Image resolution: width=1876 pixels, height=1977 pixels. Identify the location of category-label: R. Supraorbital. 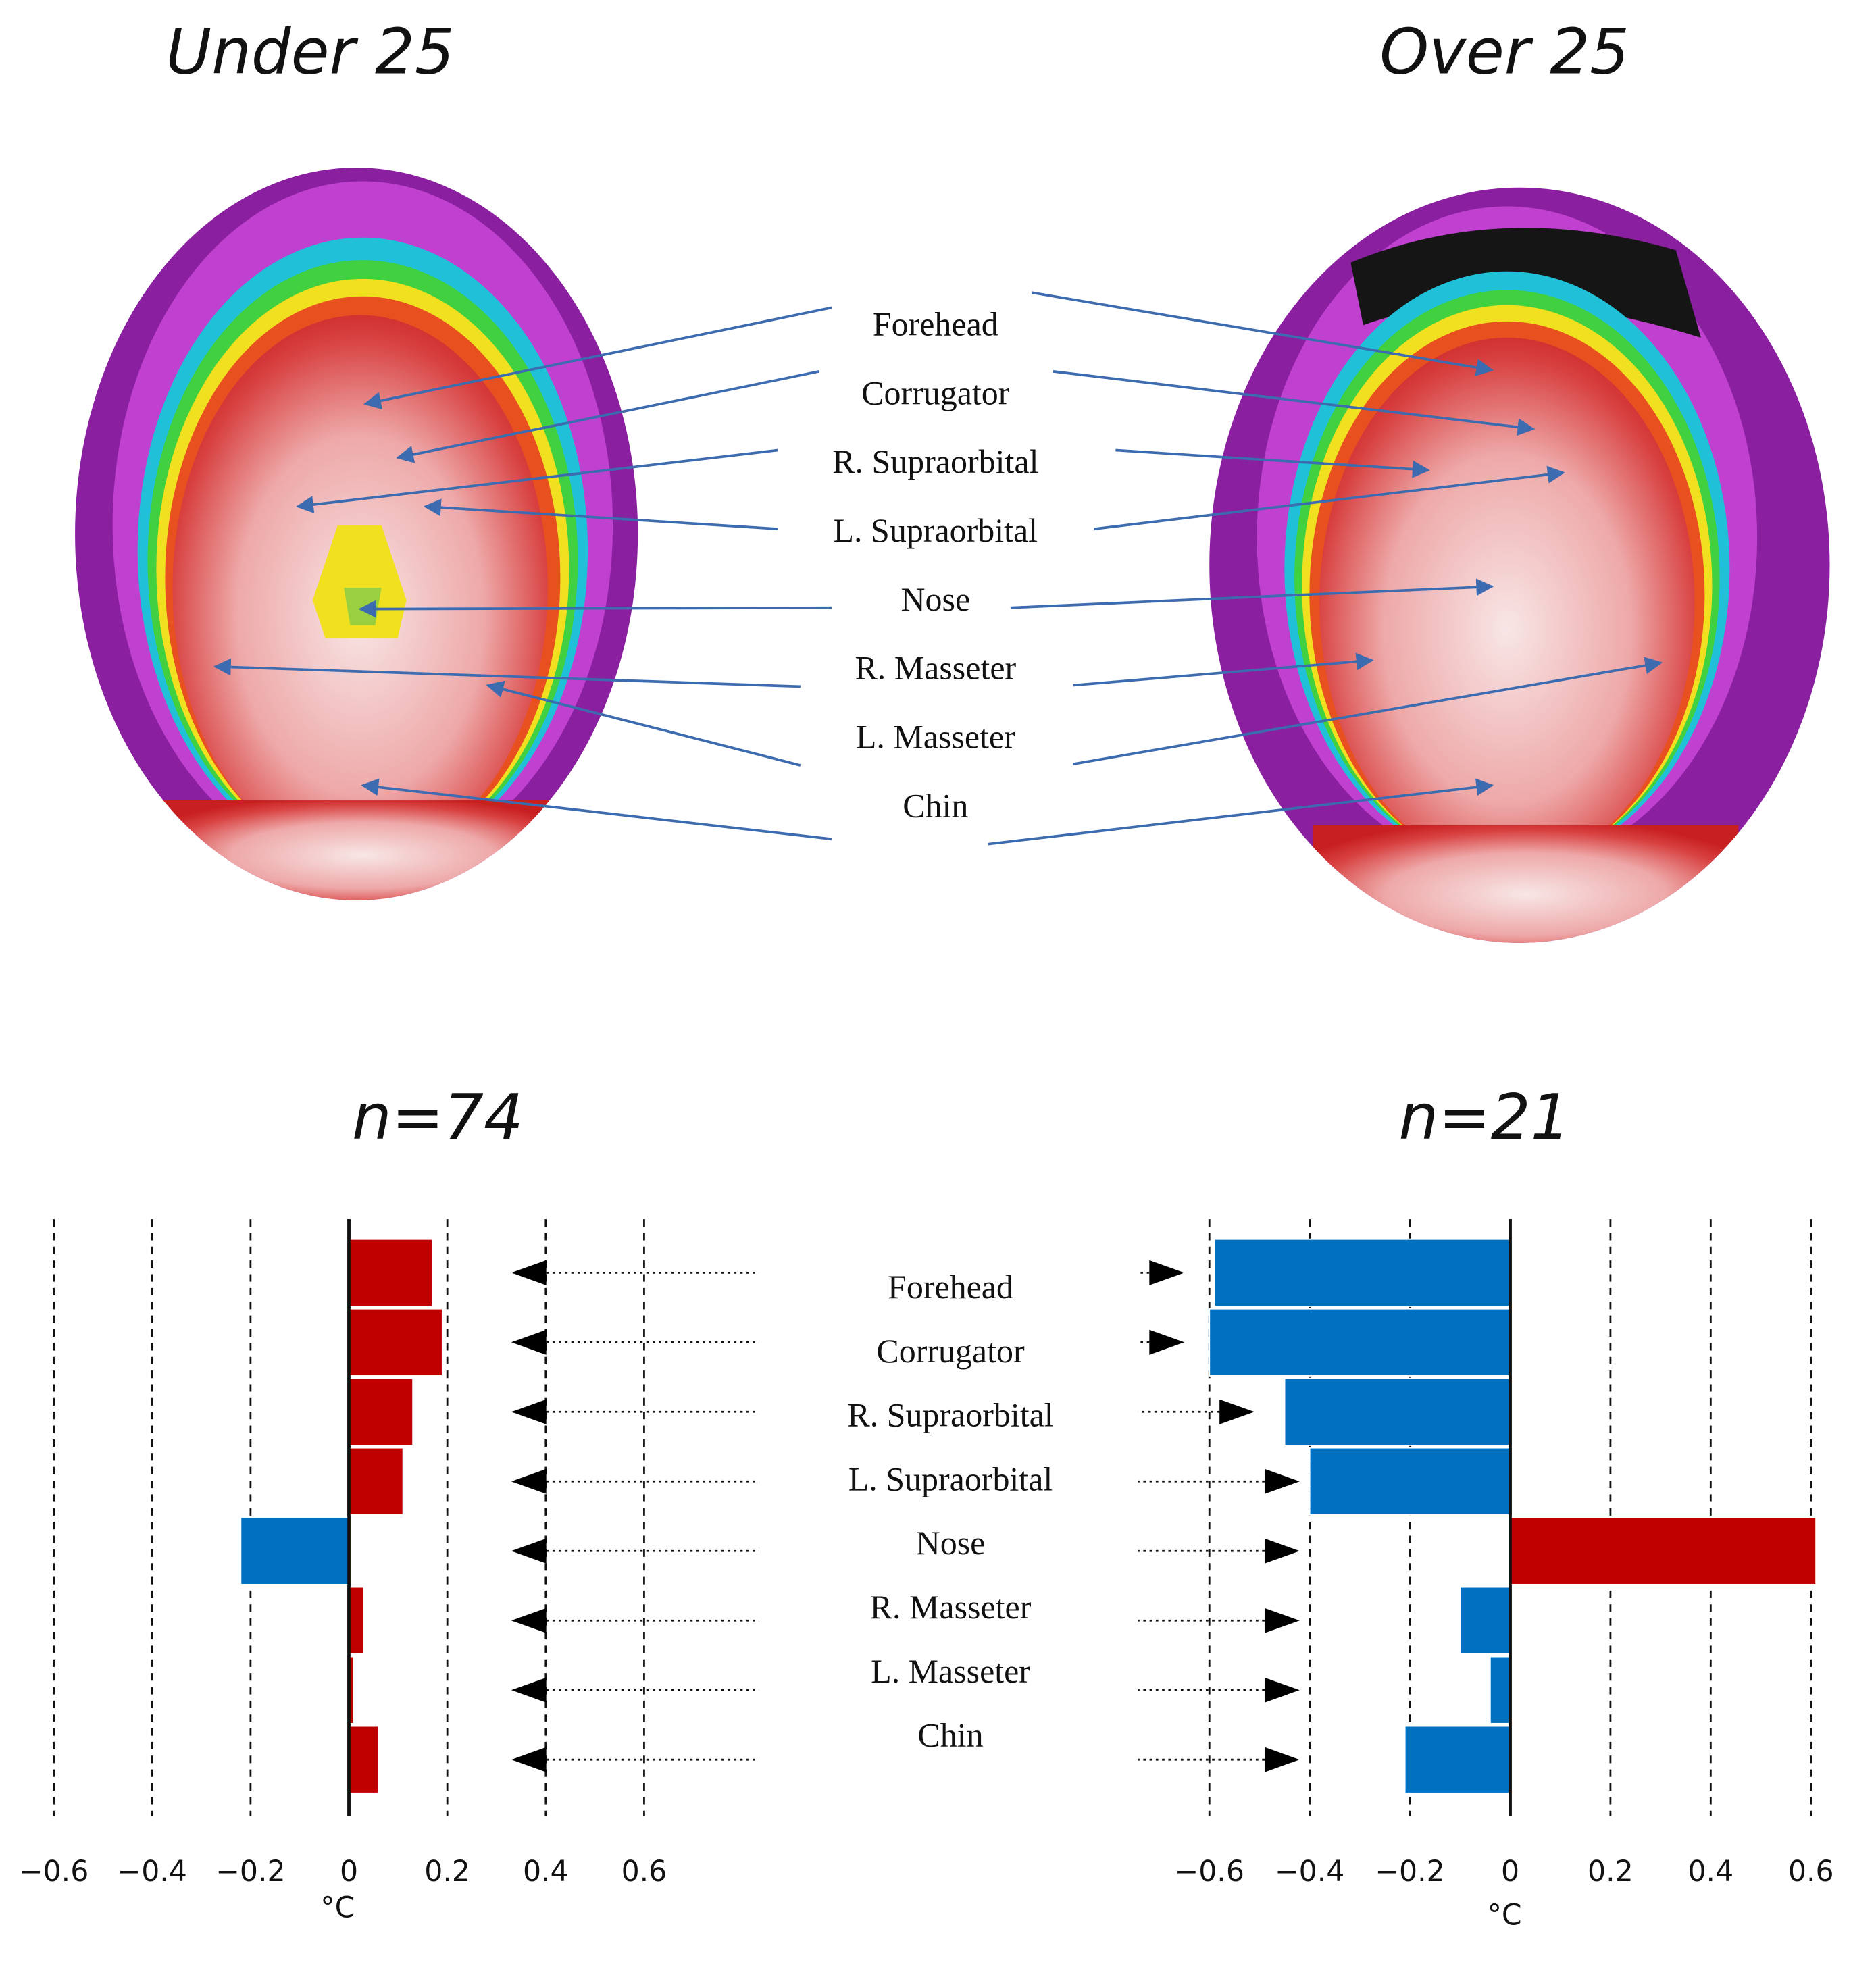
(950, 1415).